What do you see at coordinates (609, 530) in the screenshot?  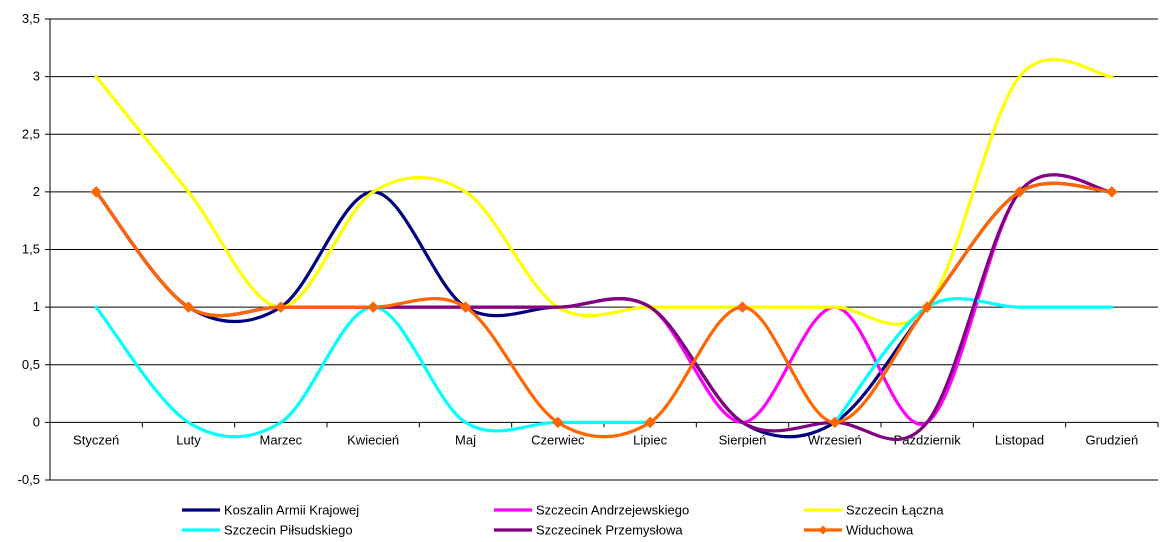 I see `legend-label: Szczecinek Przemysłowa` at bounding box center [609, 530].